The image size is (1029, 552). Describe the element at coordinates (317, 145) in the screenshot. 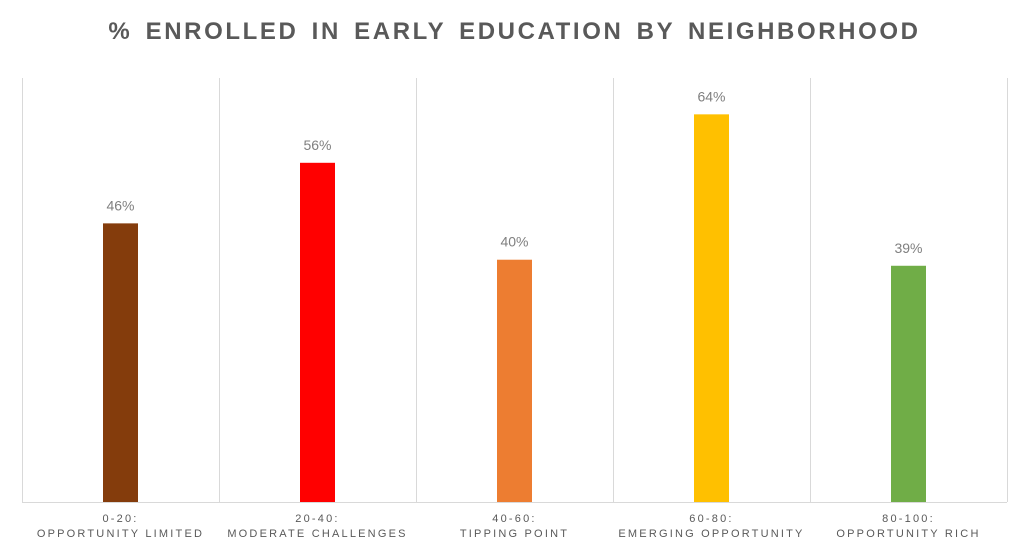

I see `data-label-1: 56%` at that location.